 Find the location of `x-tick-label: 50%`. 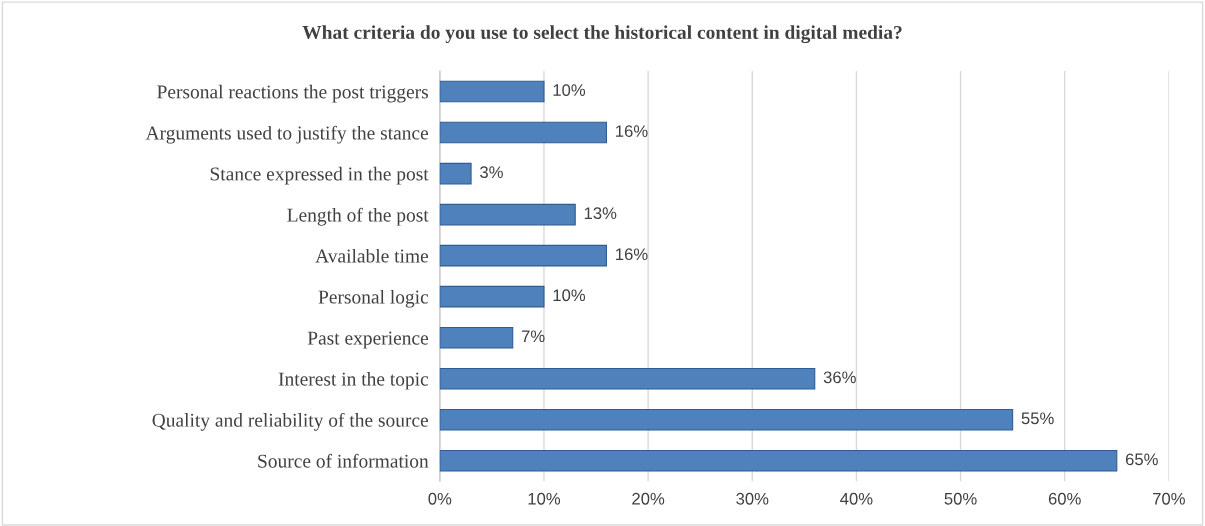

x-tick-label: 50% is located at coordinates (960, 498).